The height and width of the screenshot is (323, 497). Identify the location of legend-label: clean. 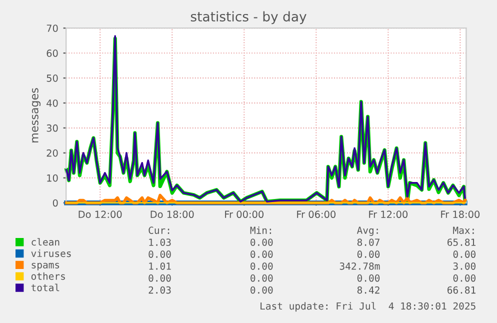
(46, 242).